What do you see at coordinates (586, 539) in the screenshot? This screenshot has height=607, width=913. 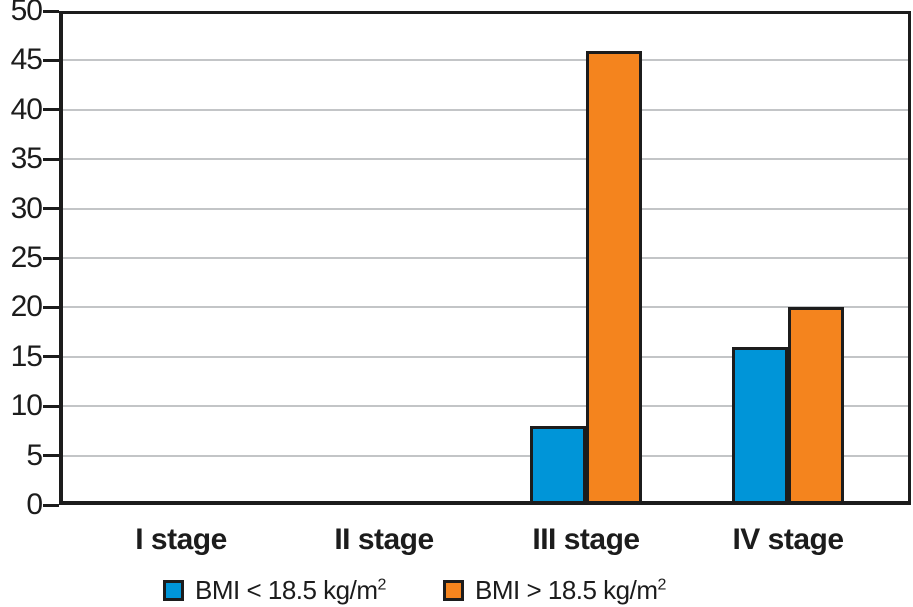 I see `x-axis-label-iii-stage: III stage` at bounding box center [586, 539].